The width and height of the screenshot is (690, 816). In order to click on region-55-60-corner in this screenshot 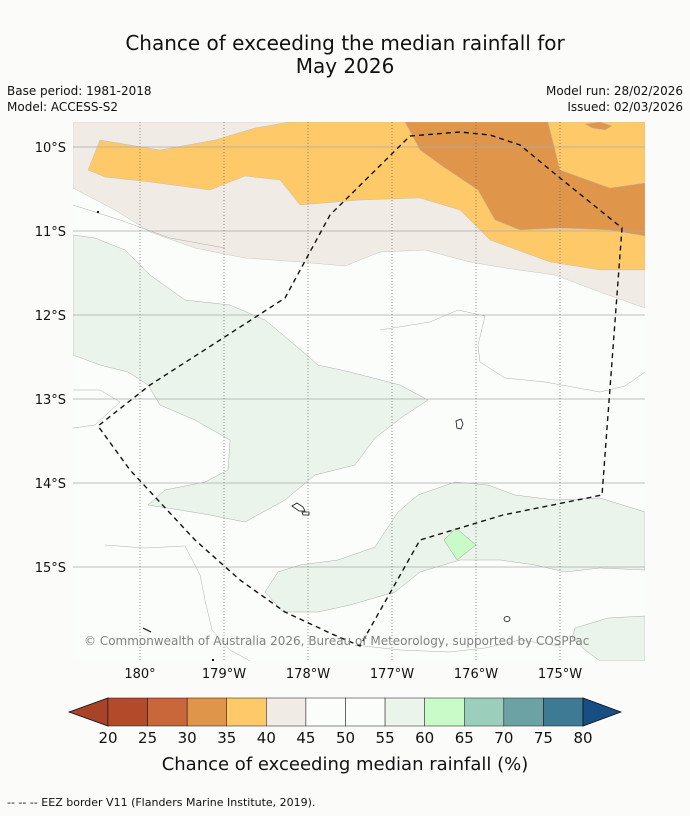, I will do `click(608, 638)`.